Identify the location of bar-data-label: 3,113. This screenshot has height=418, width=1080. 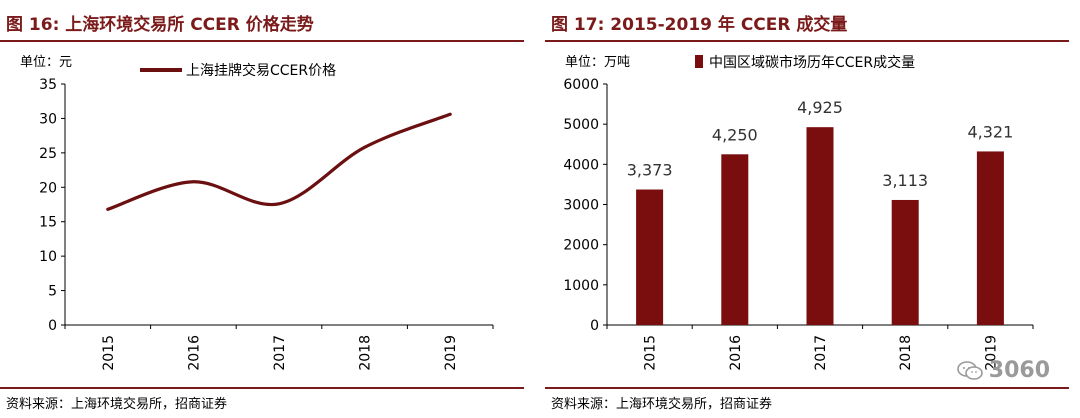
(905, 180).